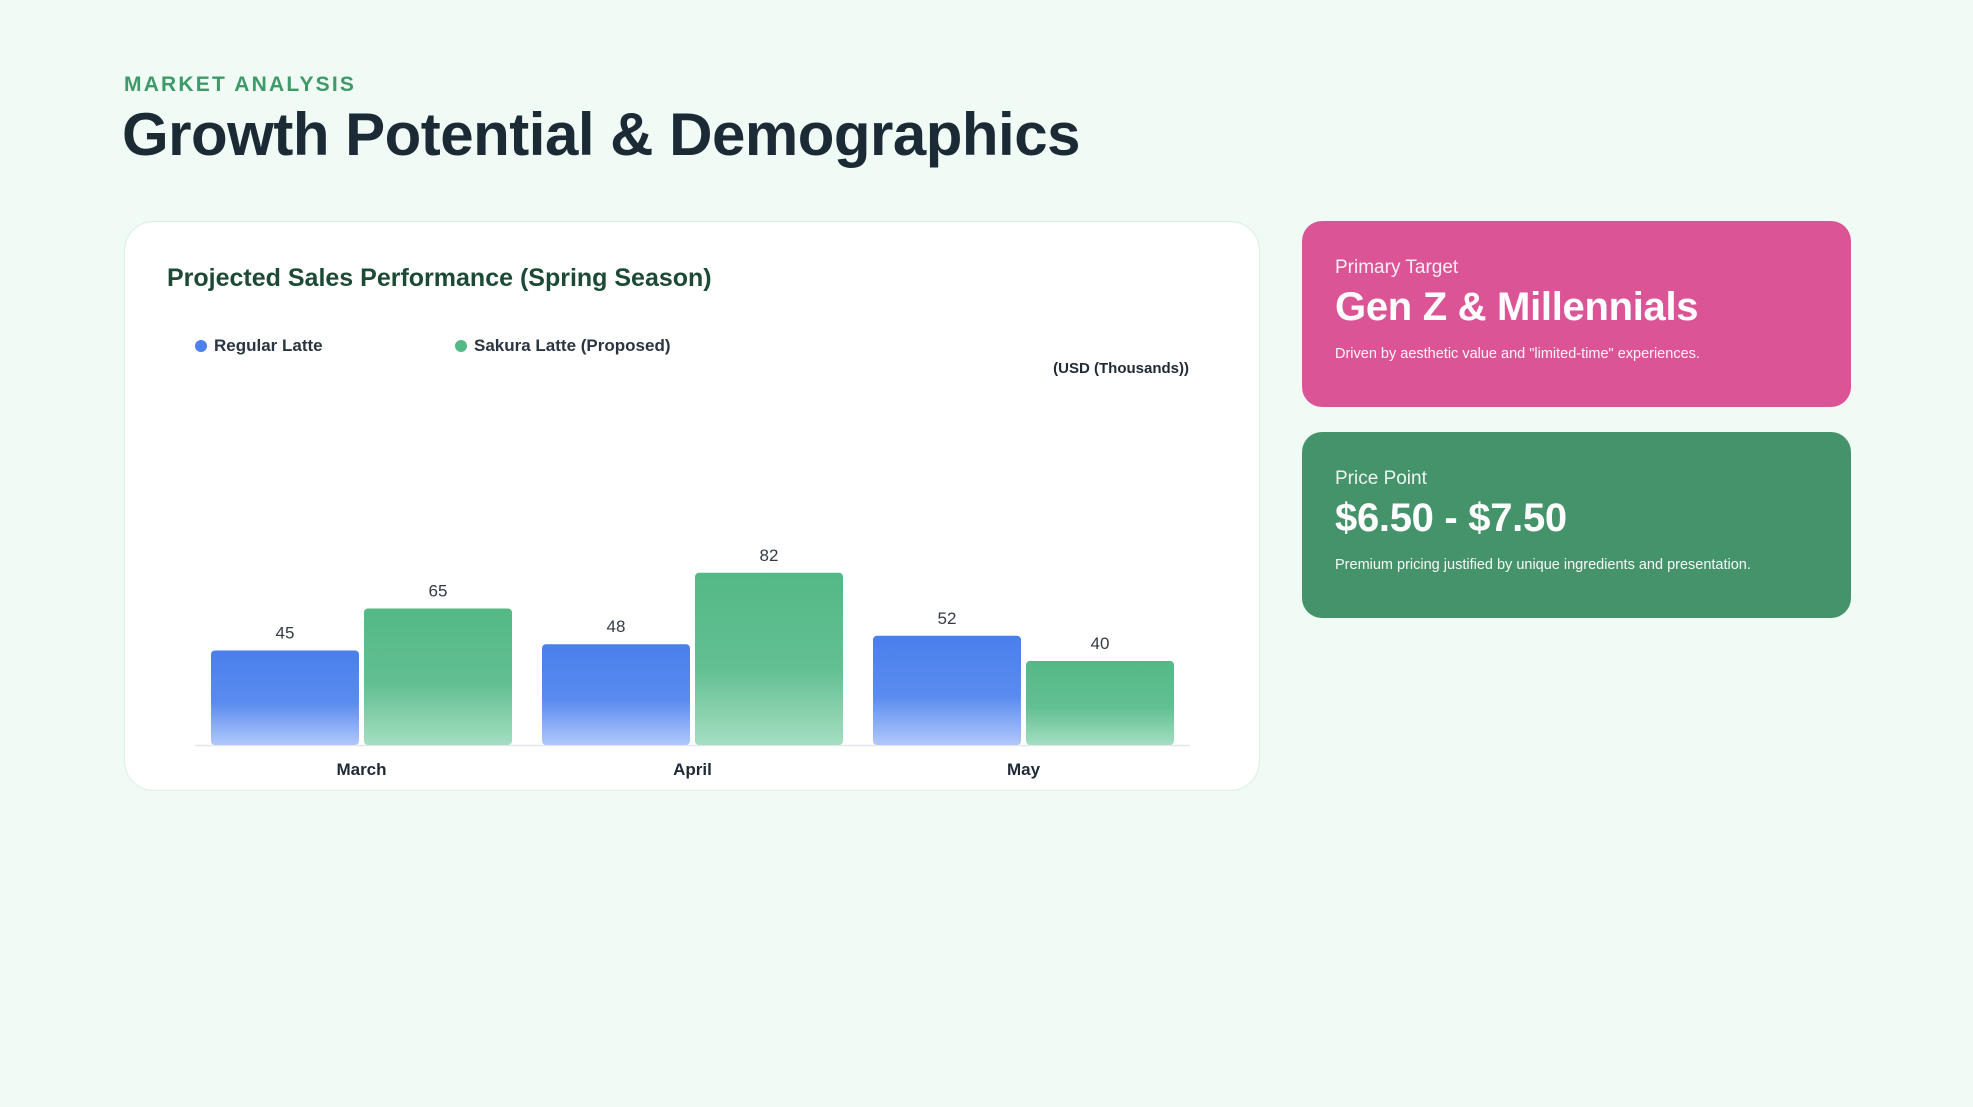 This screenshot has height=1107, width=1973. What do you see at coordinates (769, 658) in the screenshot?
I see `bar-sakura-latte-proposed-april` at bounding box center [769, 658].